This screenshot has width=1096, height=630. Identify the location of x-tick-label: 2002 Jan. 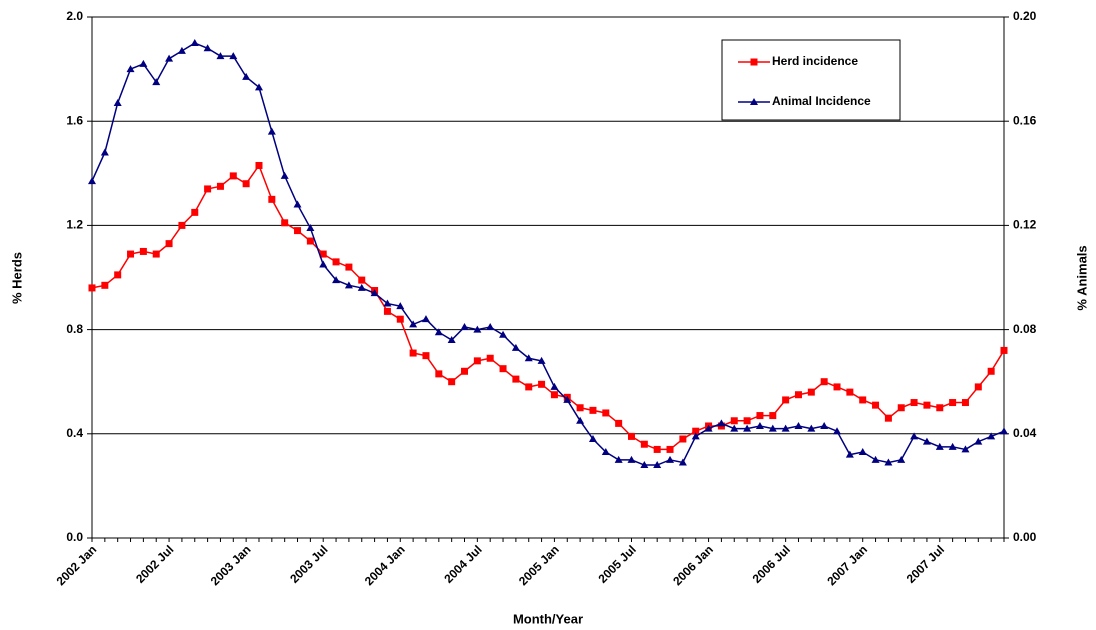
(77, 565).